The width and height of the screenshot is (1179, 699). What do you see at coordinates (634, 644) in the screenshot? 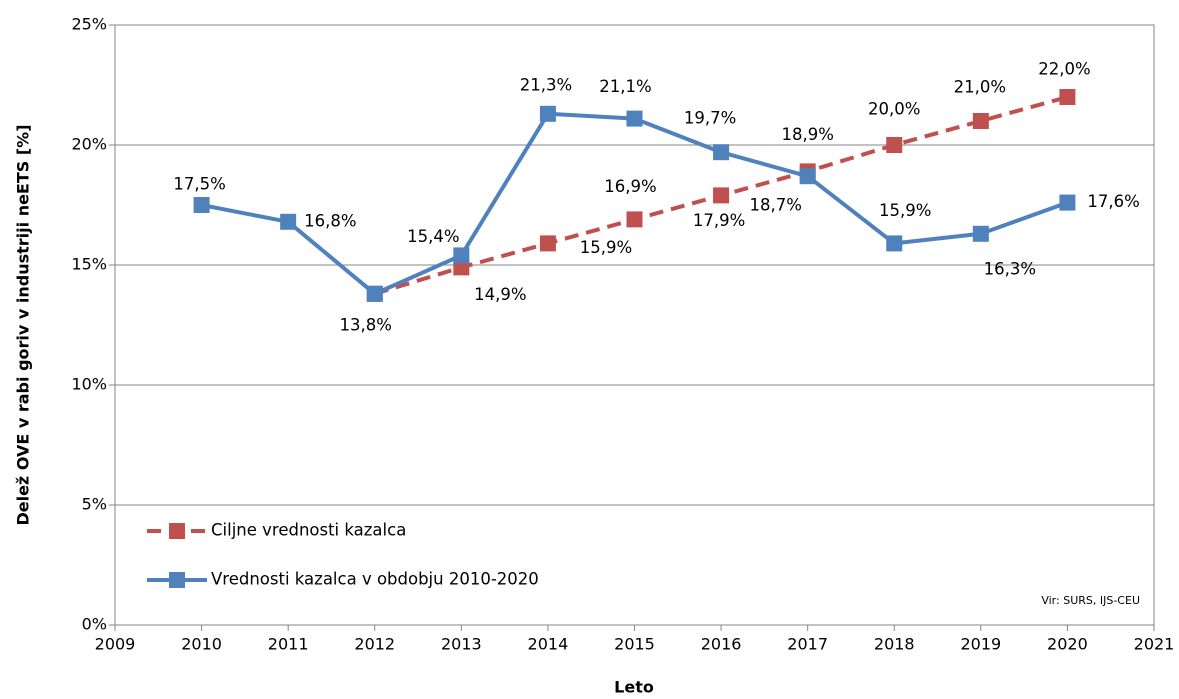
I see `x-tick-label: 2015` at bounding box center [634, 644].